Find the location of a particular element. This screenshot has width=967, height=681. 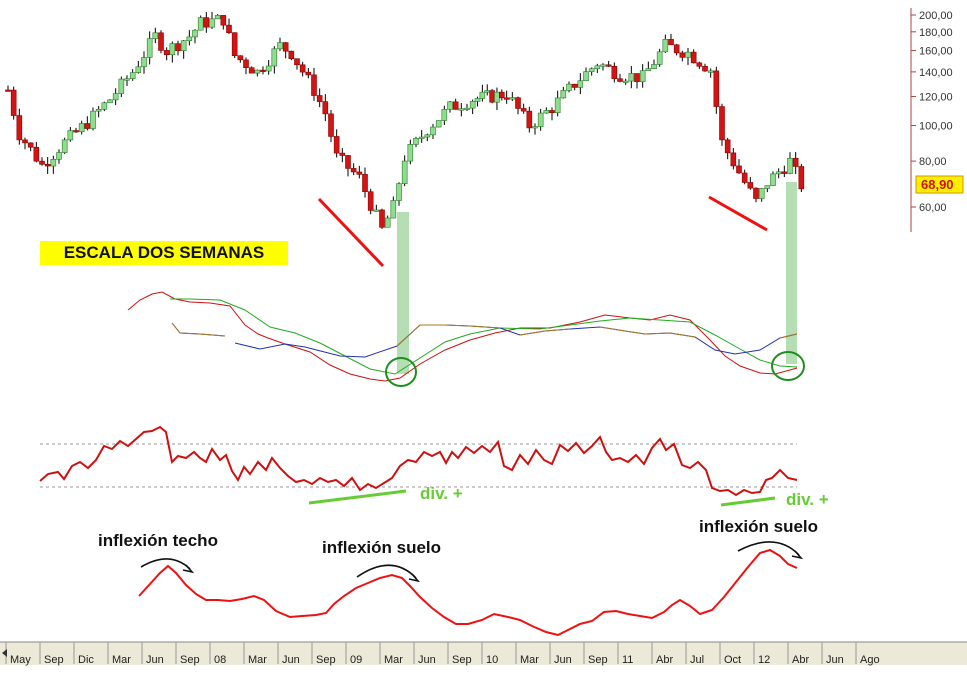

scale-label: ESCALA DOS SEMANAS is located at coordinates (164, 253).